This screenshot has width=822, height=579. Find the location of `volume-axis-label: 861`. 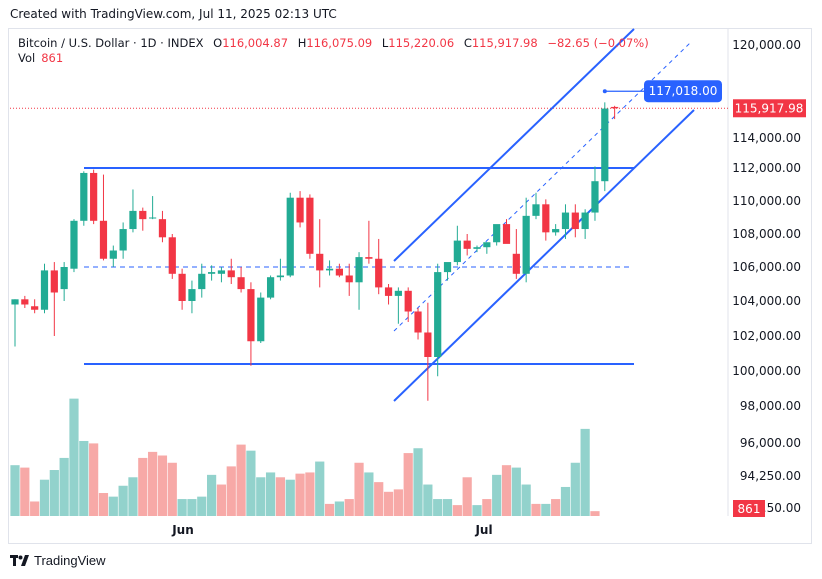

volume-axis-label: 861 is located at coordinates (749, 509).